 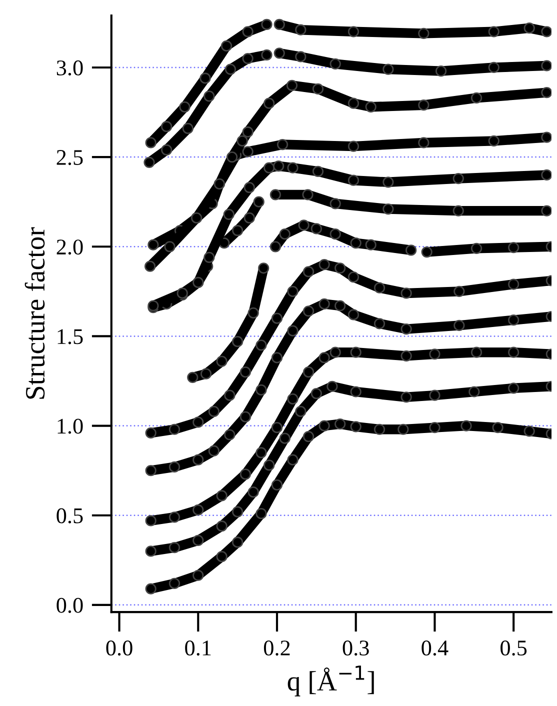 I want to click on x-tick-label: 0.1, so click(x=198, y=648).